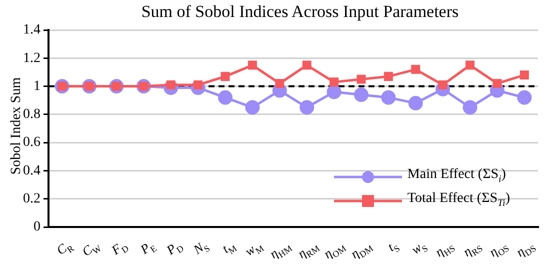 Image resolution: width=550 pixels, height=274 pixels. I want to click on legend-label: Main Effect (ΣS$_{i}$), so click(456, 176).